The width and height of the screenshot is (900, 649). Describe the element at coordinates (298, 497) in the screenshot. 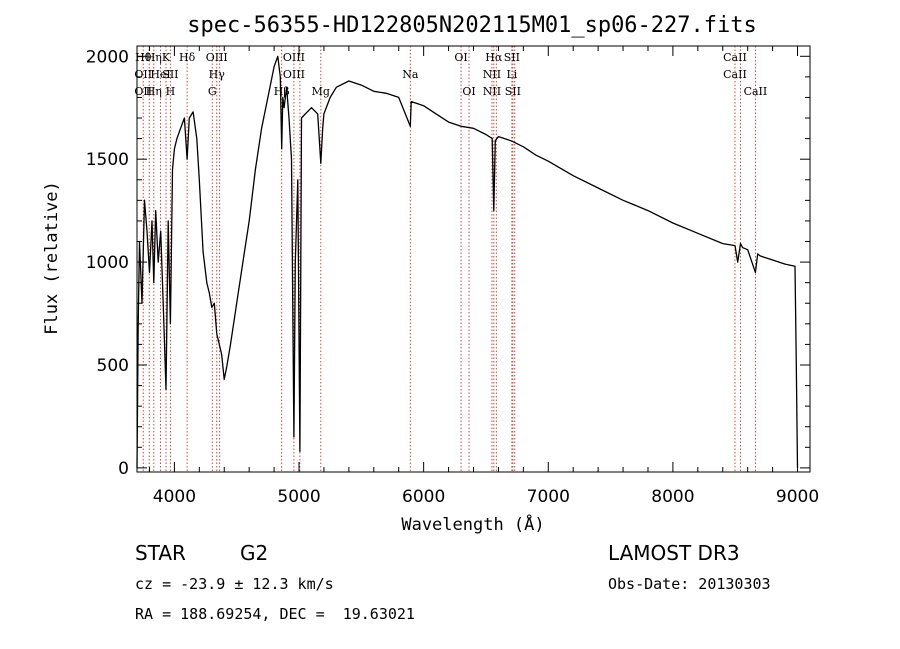

I see `x-tick-label: 5000` at that location.